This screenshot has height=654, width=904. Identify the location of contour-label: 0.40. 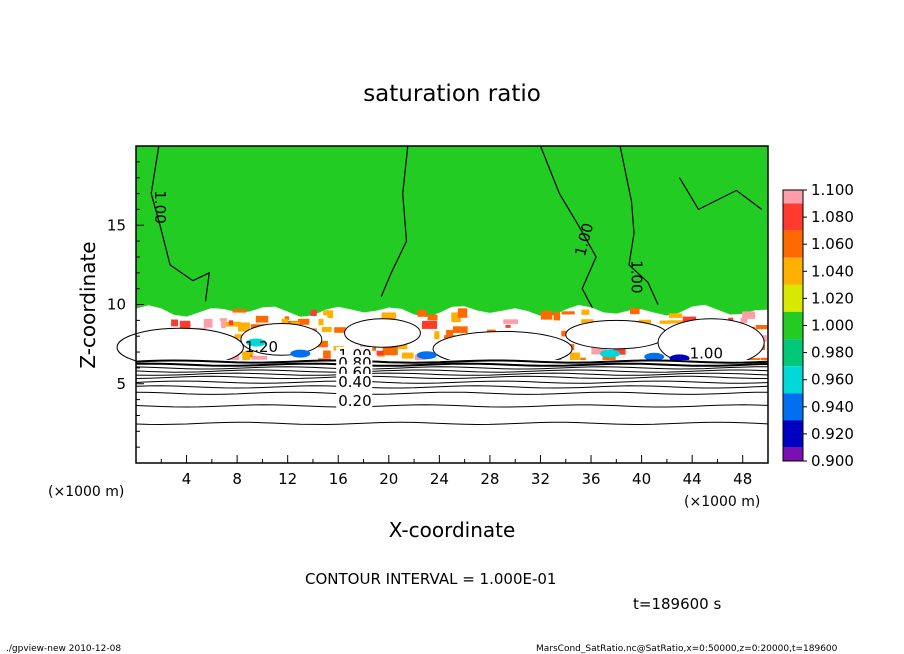
(354, 382).